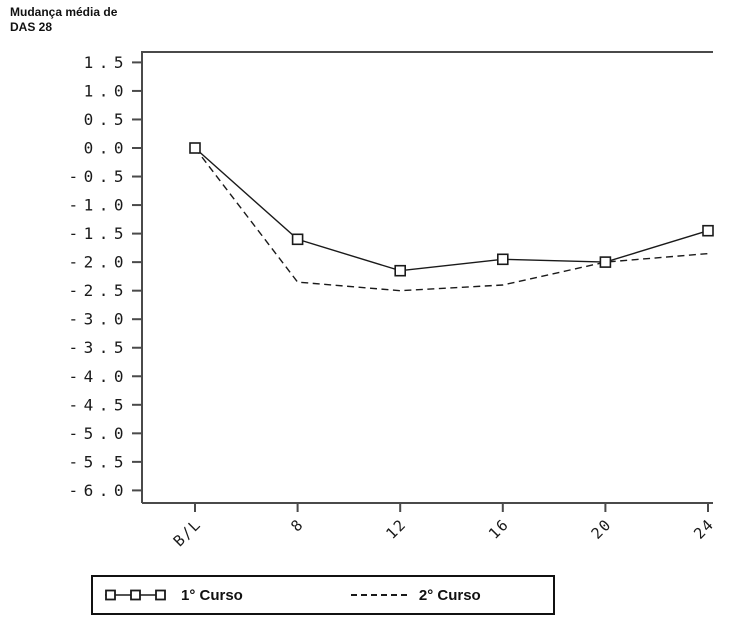 This screenshot has width=744, height=627. Describe the element at coordinates (98, 461) in the screenshot. I see `y-axis-tick-label: -5.5` at that location.